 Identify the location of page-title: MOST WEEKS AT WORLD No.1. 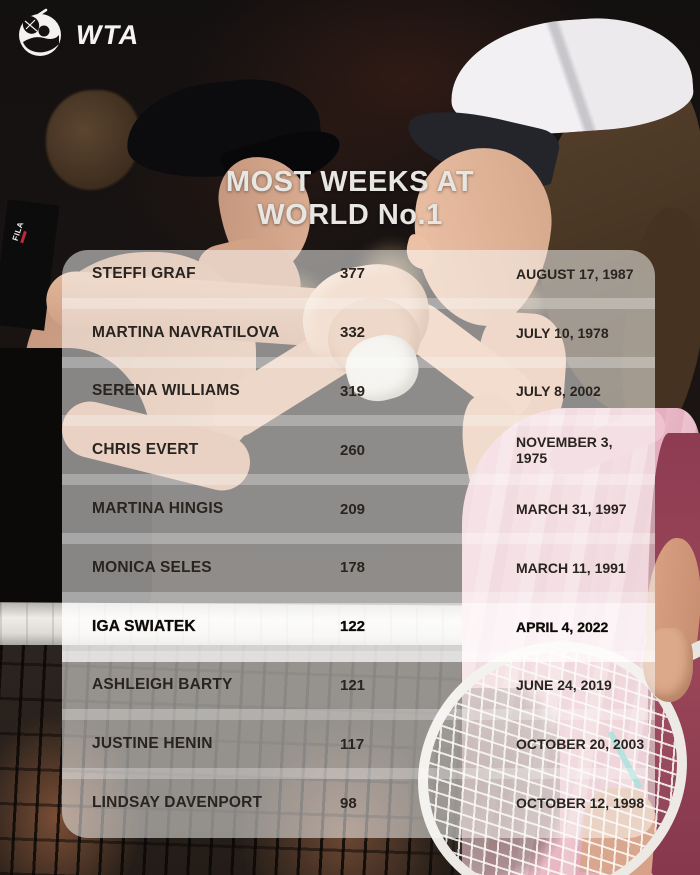
(350, 199).